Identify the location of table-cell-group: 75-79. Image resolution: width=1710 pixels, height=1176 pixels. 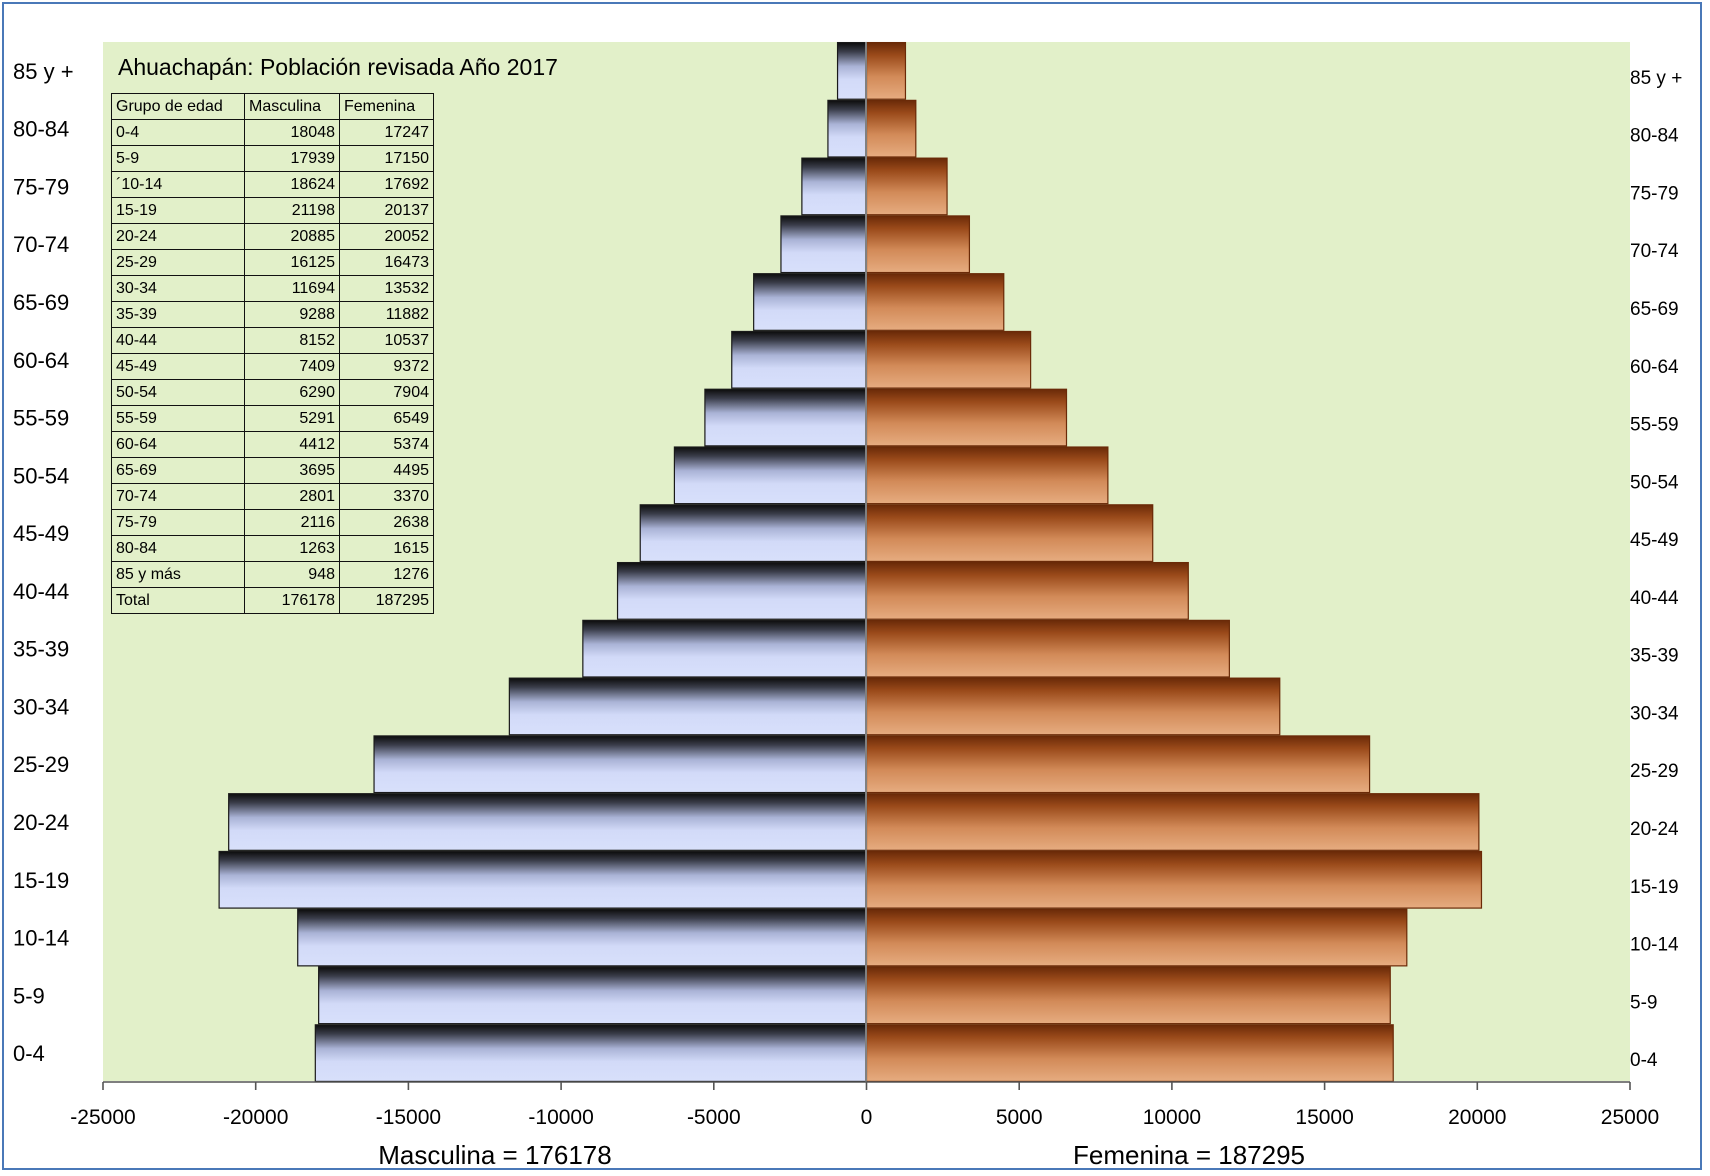
(178, 522).